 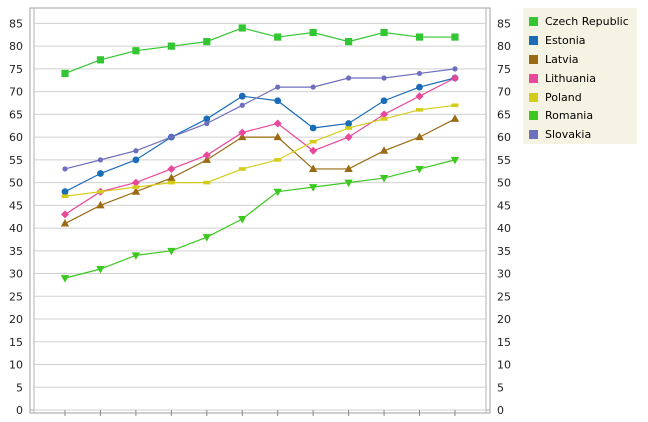 What do you see at coordinates (16, 137) in the screenshot?
I see `y-tick-label-left: 60` at bounding box center [16, 137].